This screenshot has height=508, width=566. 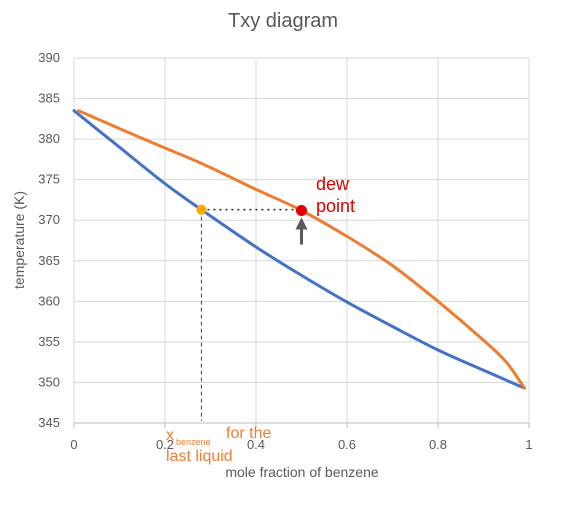 I want to click on liquid-composition-point, so click(x=201, y=209).